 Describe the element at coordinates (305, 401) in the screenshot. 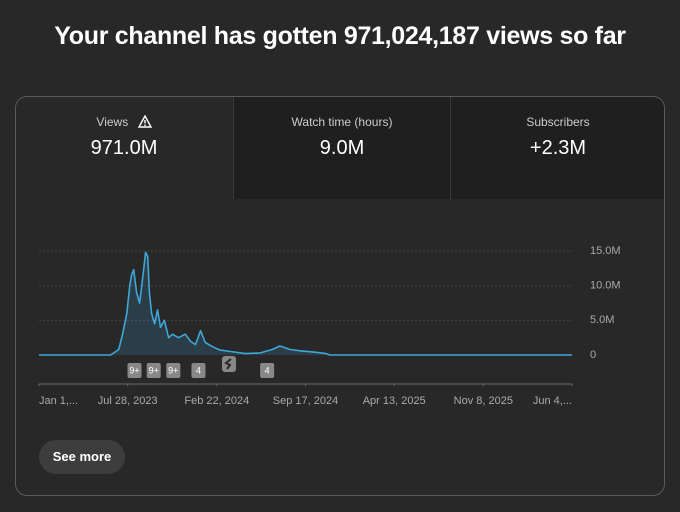

I see `x-tick-label: Sep 17, 2024` at that location.